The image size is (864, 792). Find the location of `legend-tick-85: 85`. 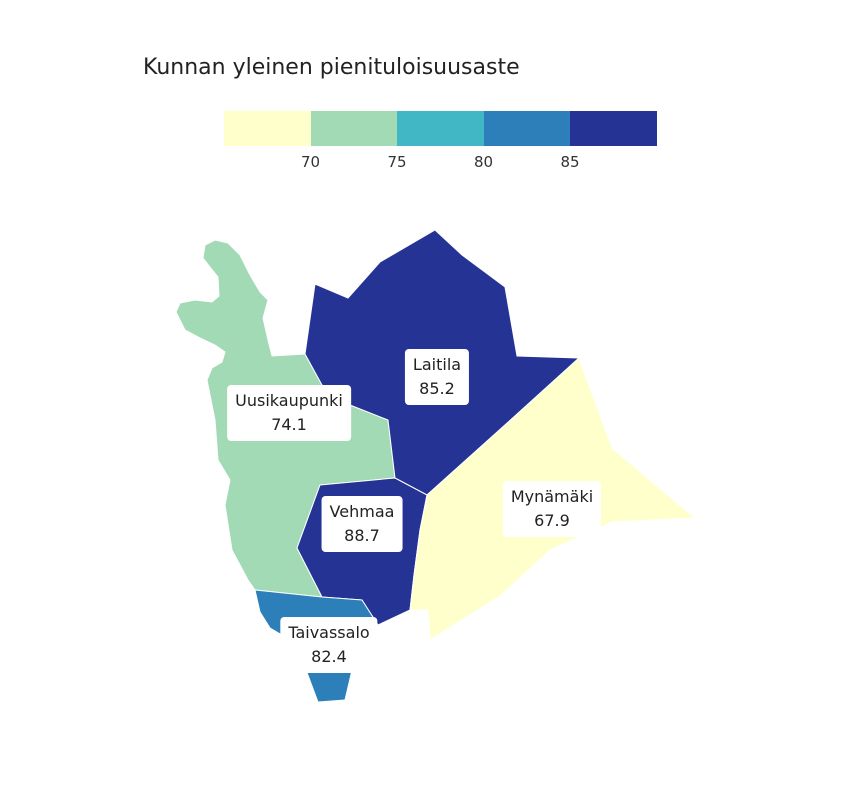

legend-tick-85: 85 is located at coordinates (570, 162).